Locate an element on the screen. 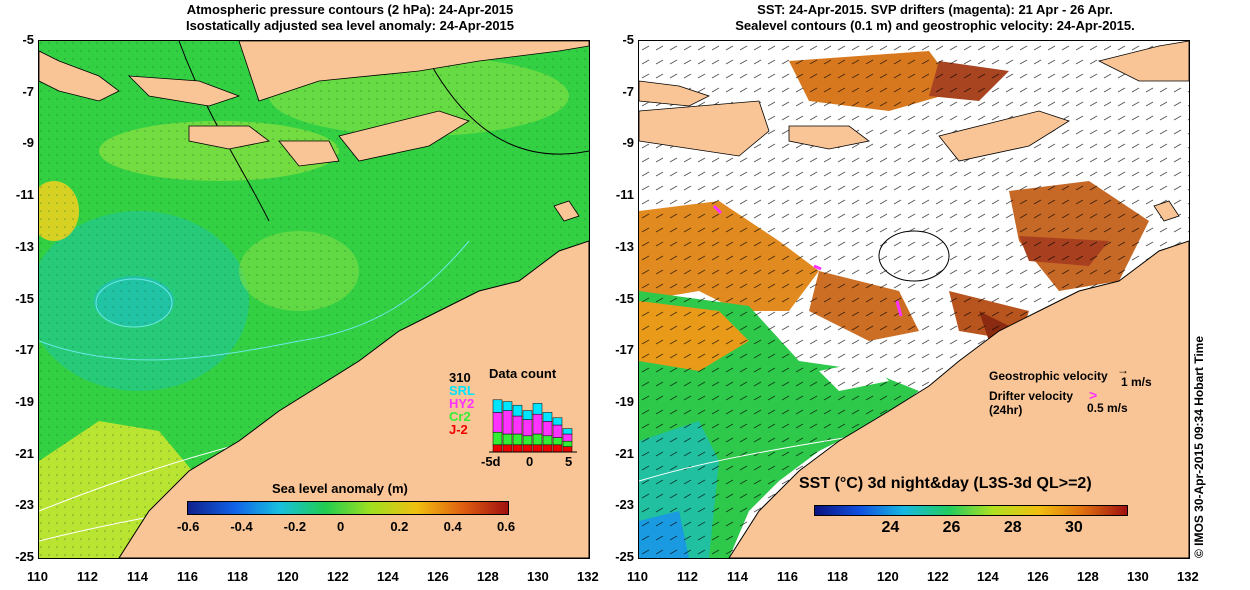 This screenshot has height=590, width=1250. left-y-tick: -25 is located at coordinates (24, 556).